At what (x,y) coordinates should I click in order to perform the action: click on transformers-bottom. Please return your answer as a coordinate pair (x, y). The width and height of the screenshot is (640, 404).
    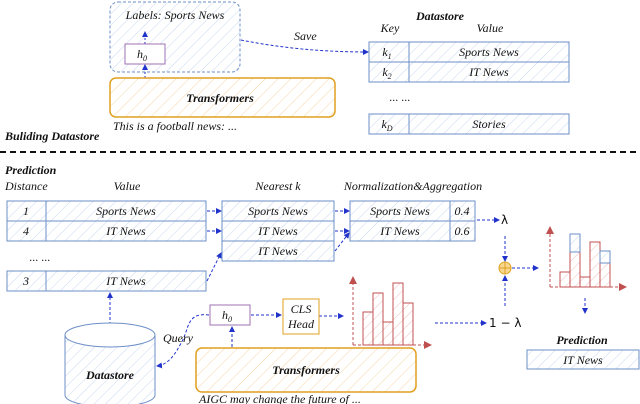
    Looking at the image, I should click on (306, 370).